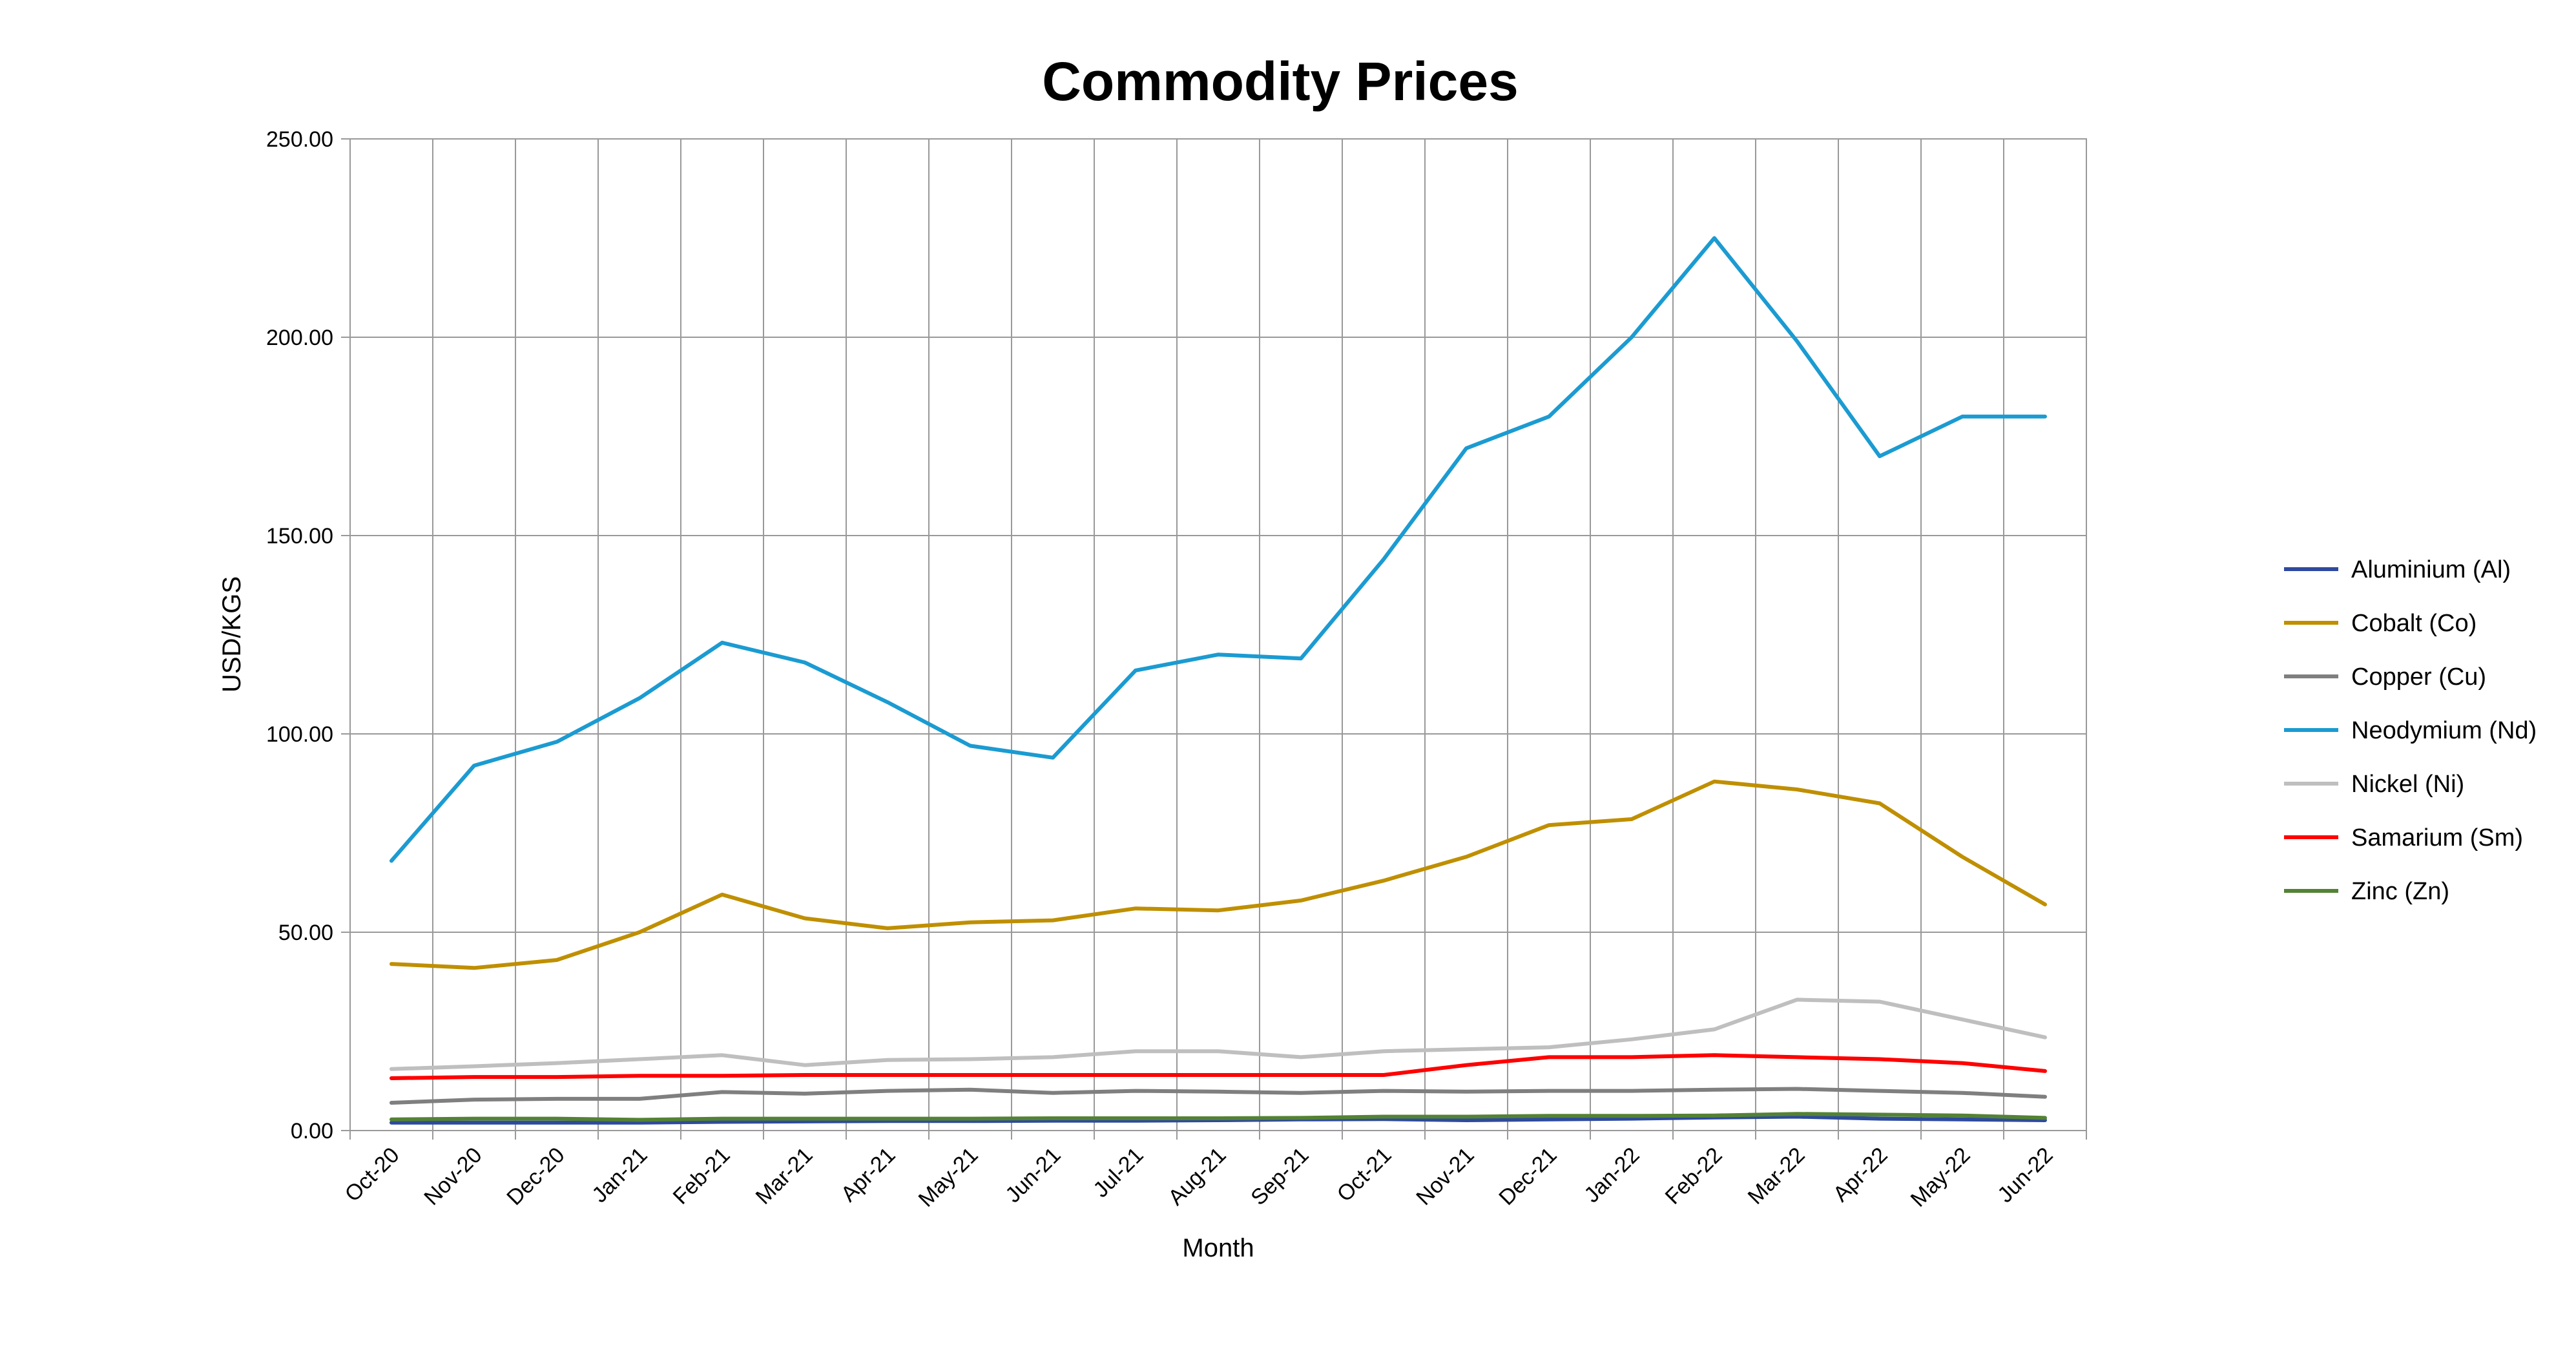  What do you see at coordinates (299, 338) in the screenshot?
I see `y-tick-label: 200.00` at bounding box center [299, 338].